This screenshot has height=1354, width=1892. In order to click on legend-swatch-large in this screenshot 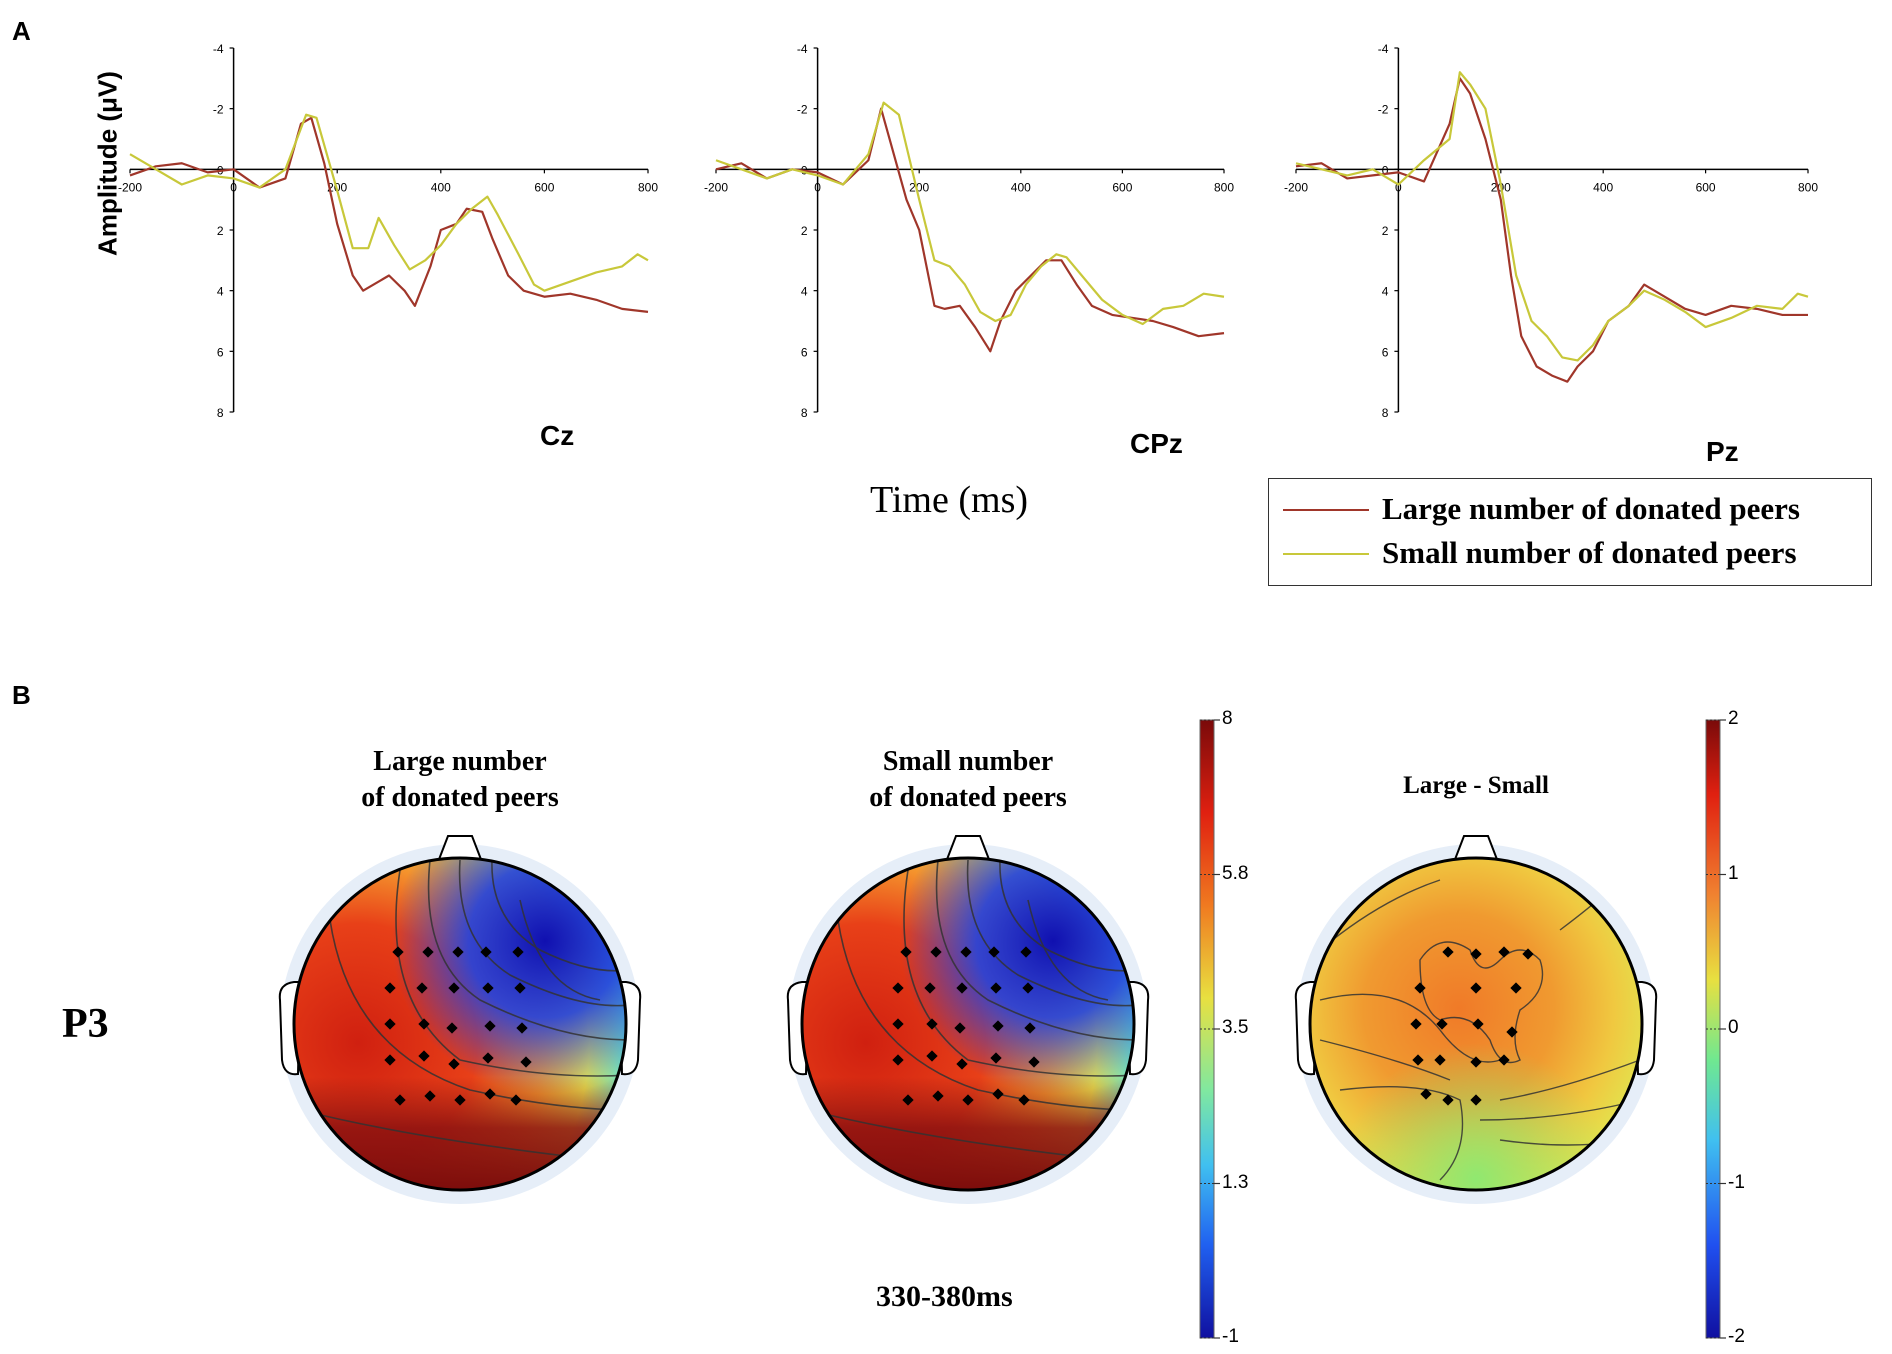, I will do `click(1326, 510)`.